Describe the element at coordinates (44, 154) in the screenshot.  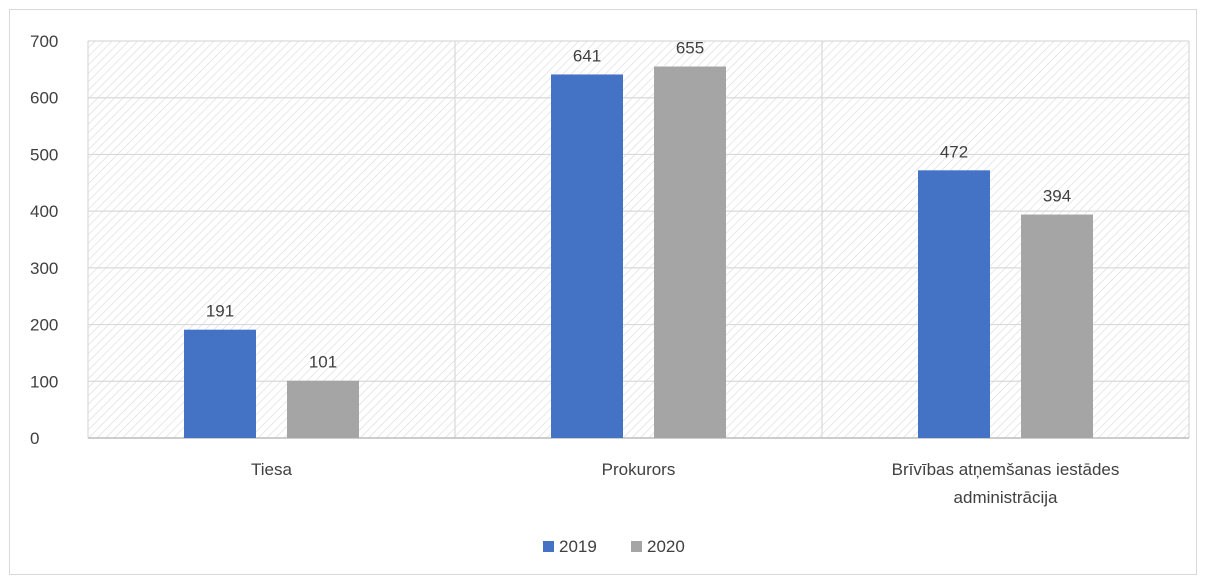
I see `y-tick-label: 500` at that location.